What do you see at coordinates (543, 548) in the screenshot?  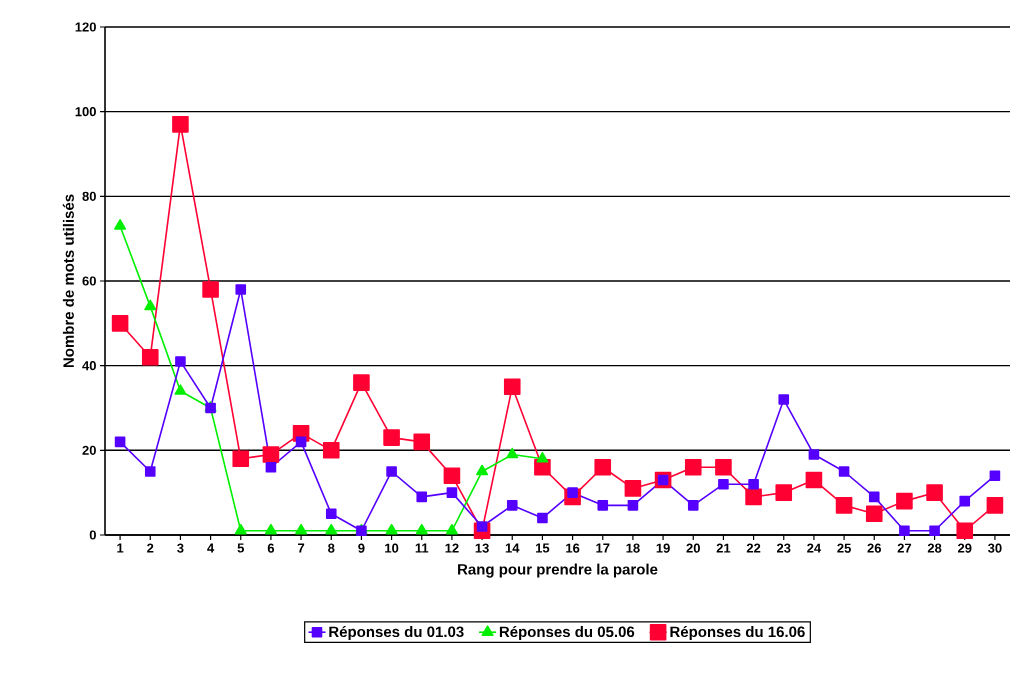 I see `x-tick-label: 15` at bounding box center [543, 548].